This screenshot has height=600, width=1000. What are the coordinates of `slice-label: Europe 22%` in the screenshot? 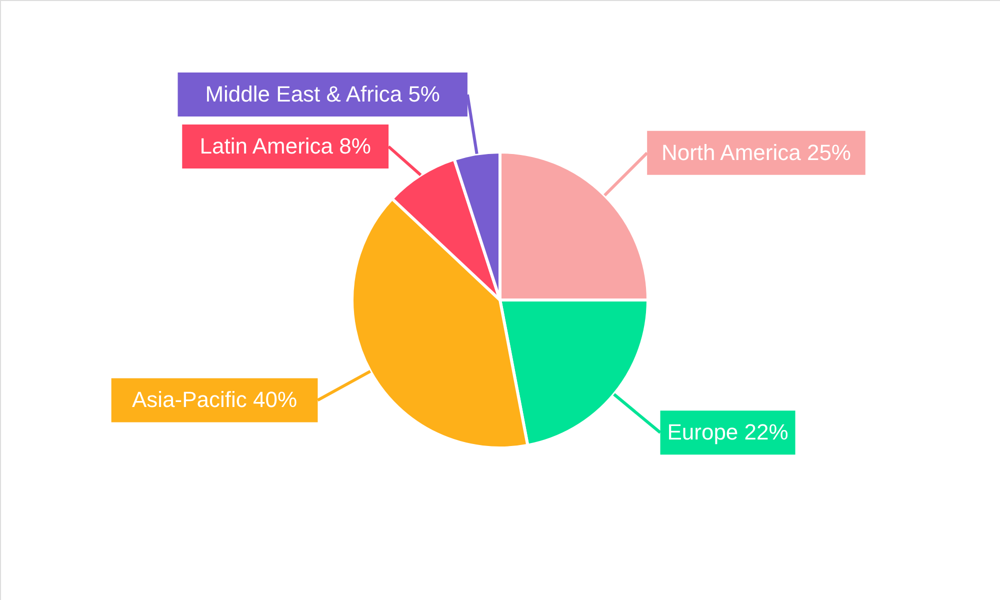 It's located at (727, 432).